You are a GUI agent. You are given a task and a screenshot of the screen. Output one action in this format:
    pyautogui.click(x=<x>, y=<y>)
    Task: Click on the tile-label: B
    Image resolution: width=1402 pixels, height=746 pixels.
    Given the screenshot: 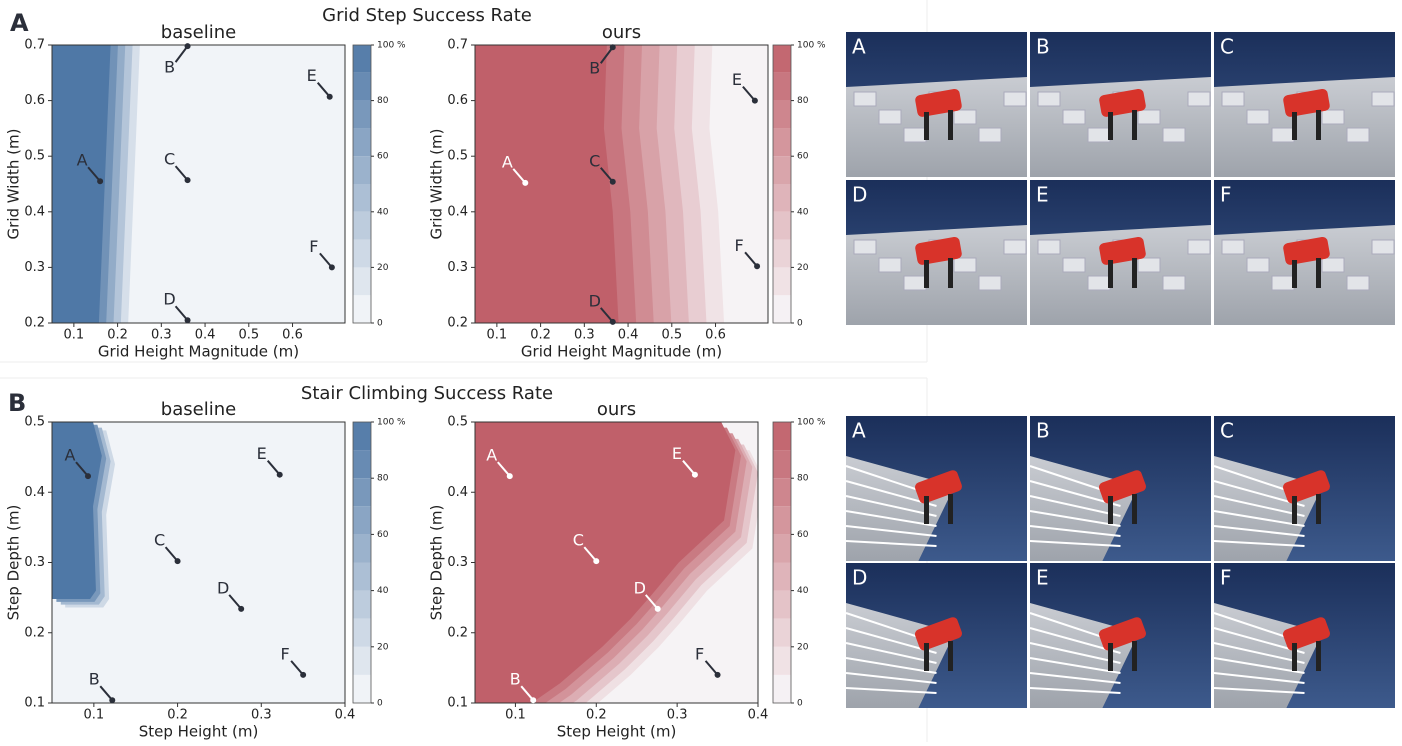 What is the action you would take?
    pyautogui.click(x=1043, y=47)
    